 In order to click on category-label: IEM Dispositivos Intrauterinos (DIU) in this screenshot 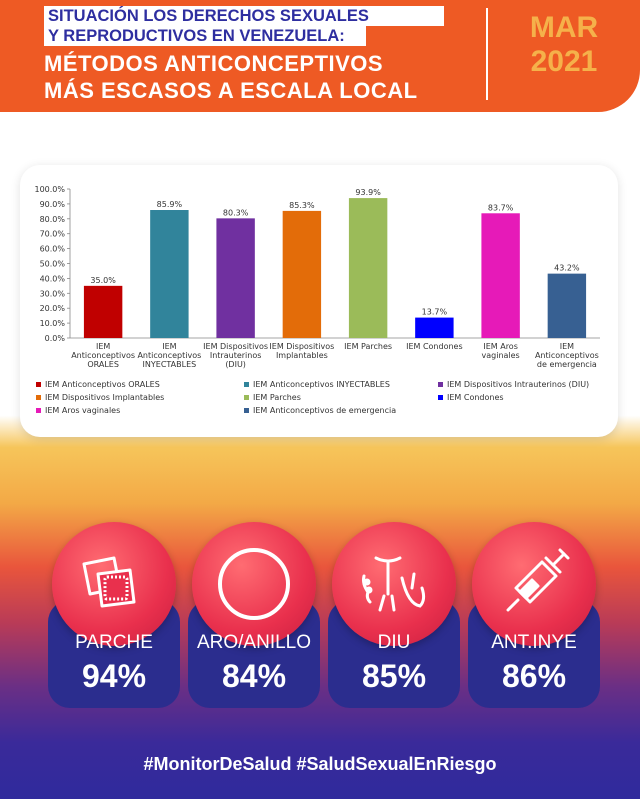, I will do `click(235, 355)`.